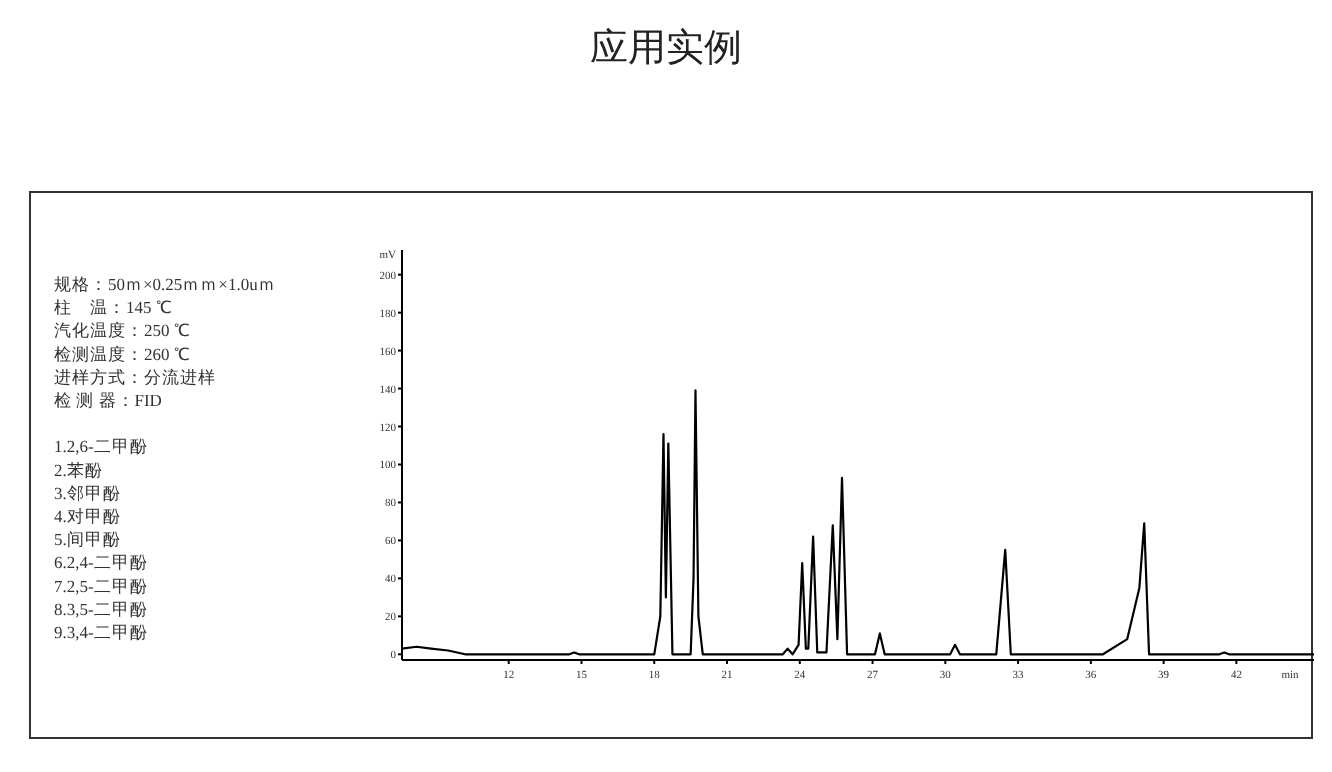  I want to click on text: 4.对甲酚, so click(87, 516).